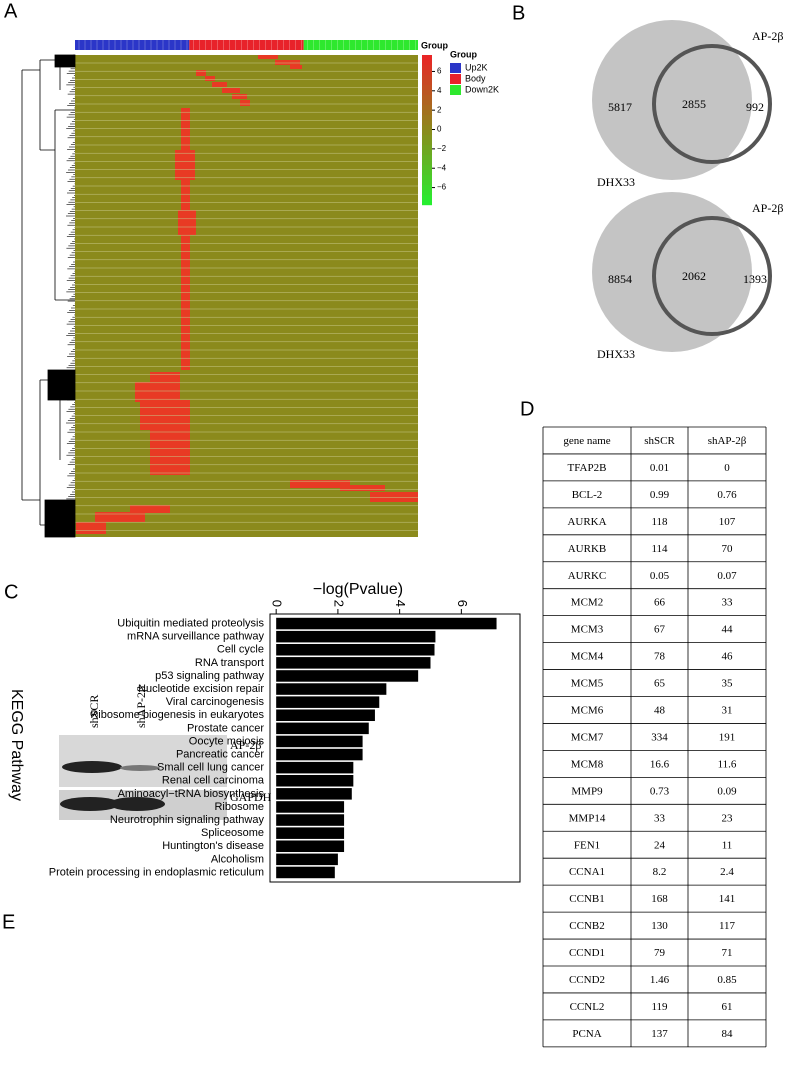 This screenshot has width=800, height=1069. I want to click on table-cell: 0.73, so click(660, 791).